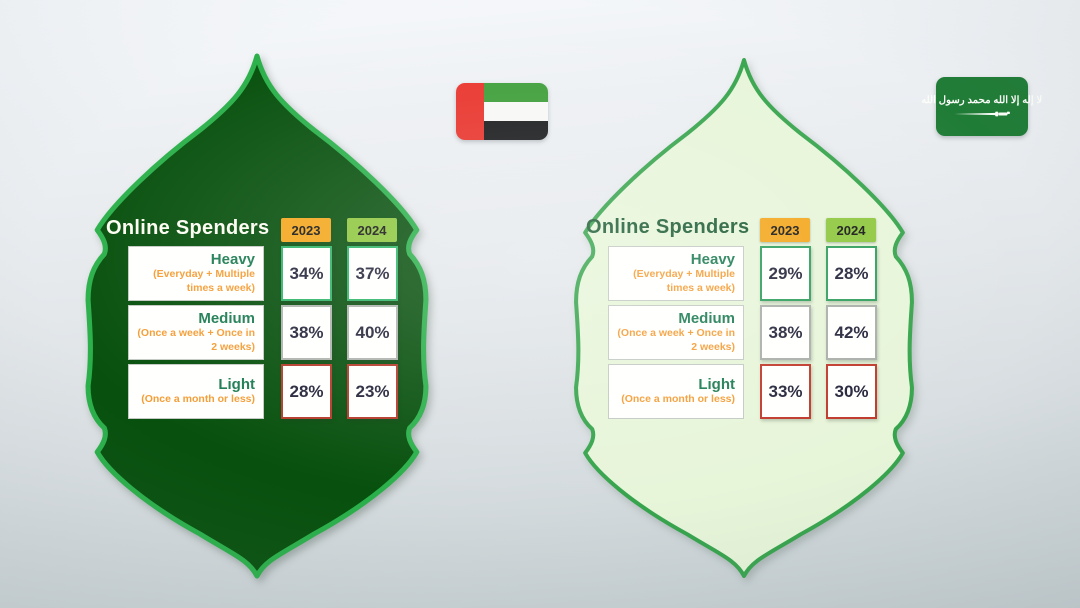  I want to click on uae-flag-green-stripe, so click(516, 92).